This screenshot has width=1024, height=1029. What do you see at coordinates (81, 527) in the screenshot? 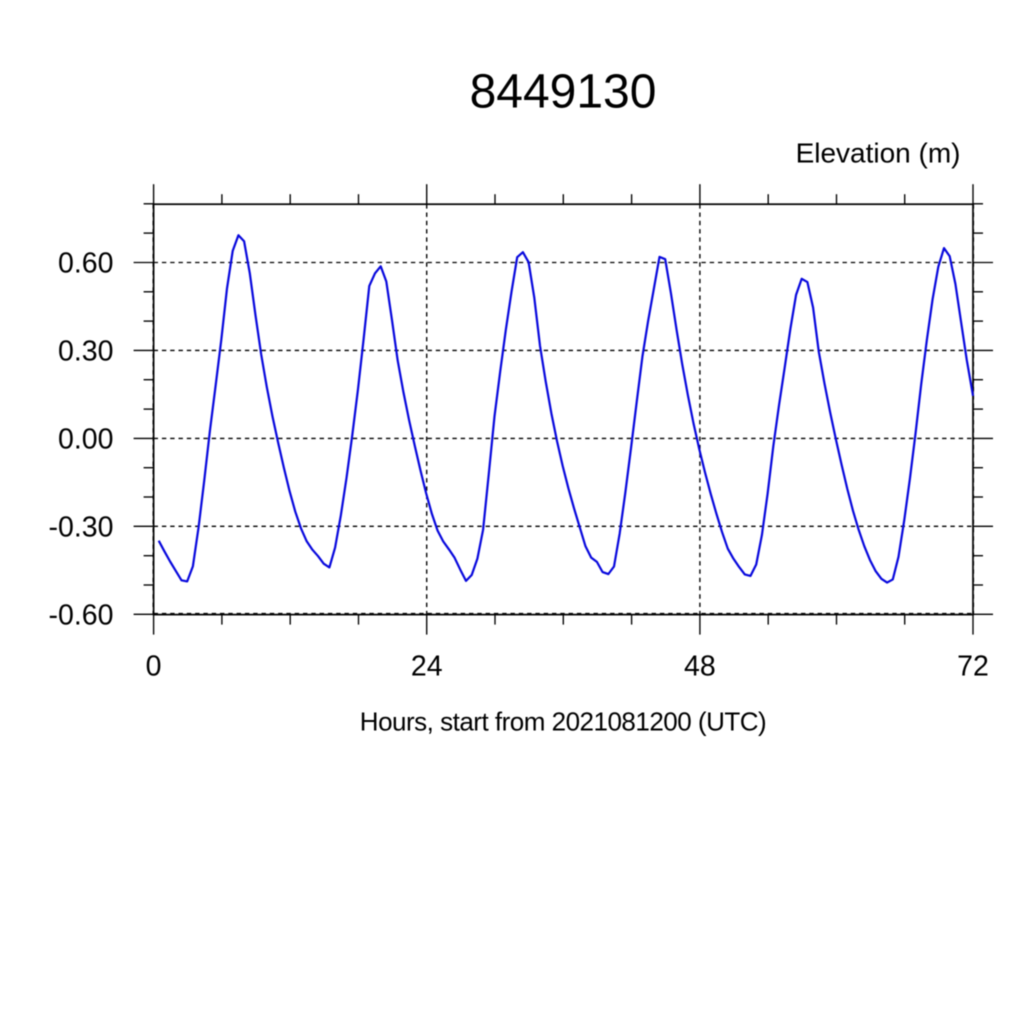
I see `svg-text: -0.30` at bounding box center [81, 527].